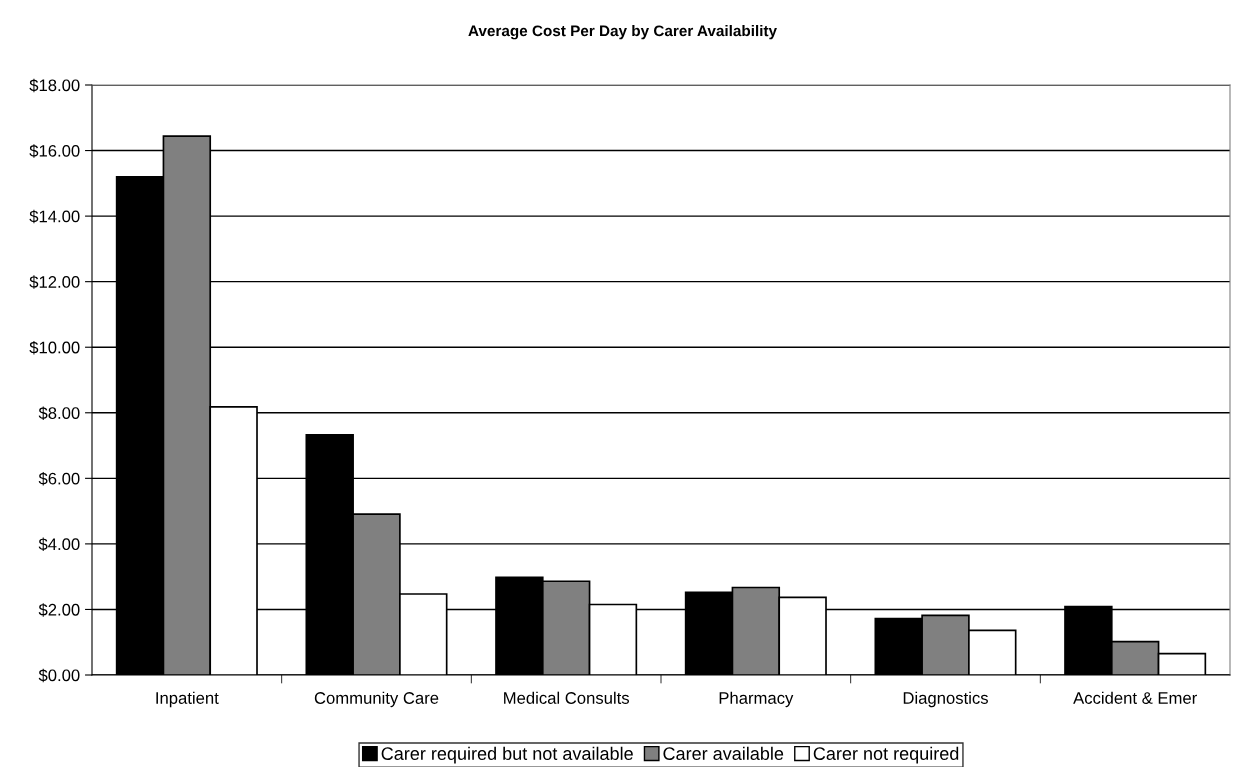 Image resolution: width=1245 pixels, height=767 pixels. I want to click on chart-title: Average Cost Per Day by Carer Availability, so click(622, 32).